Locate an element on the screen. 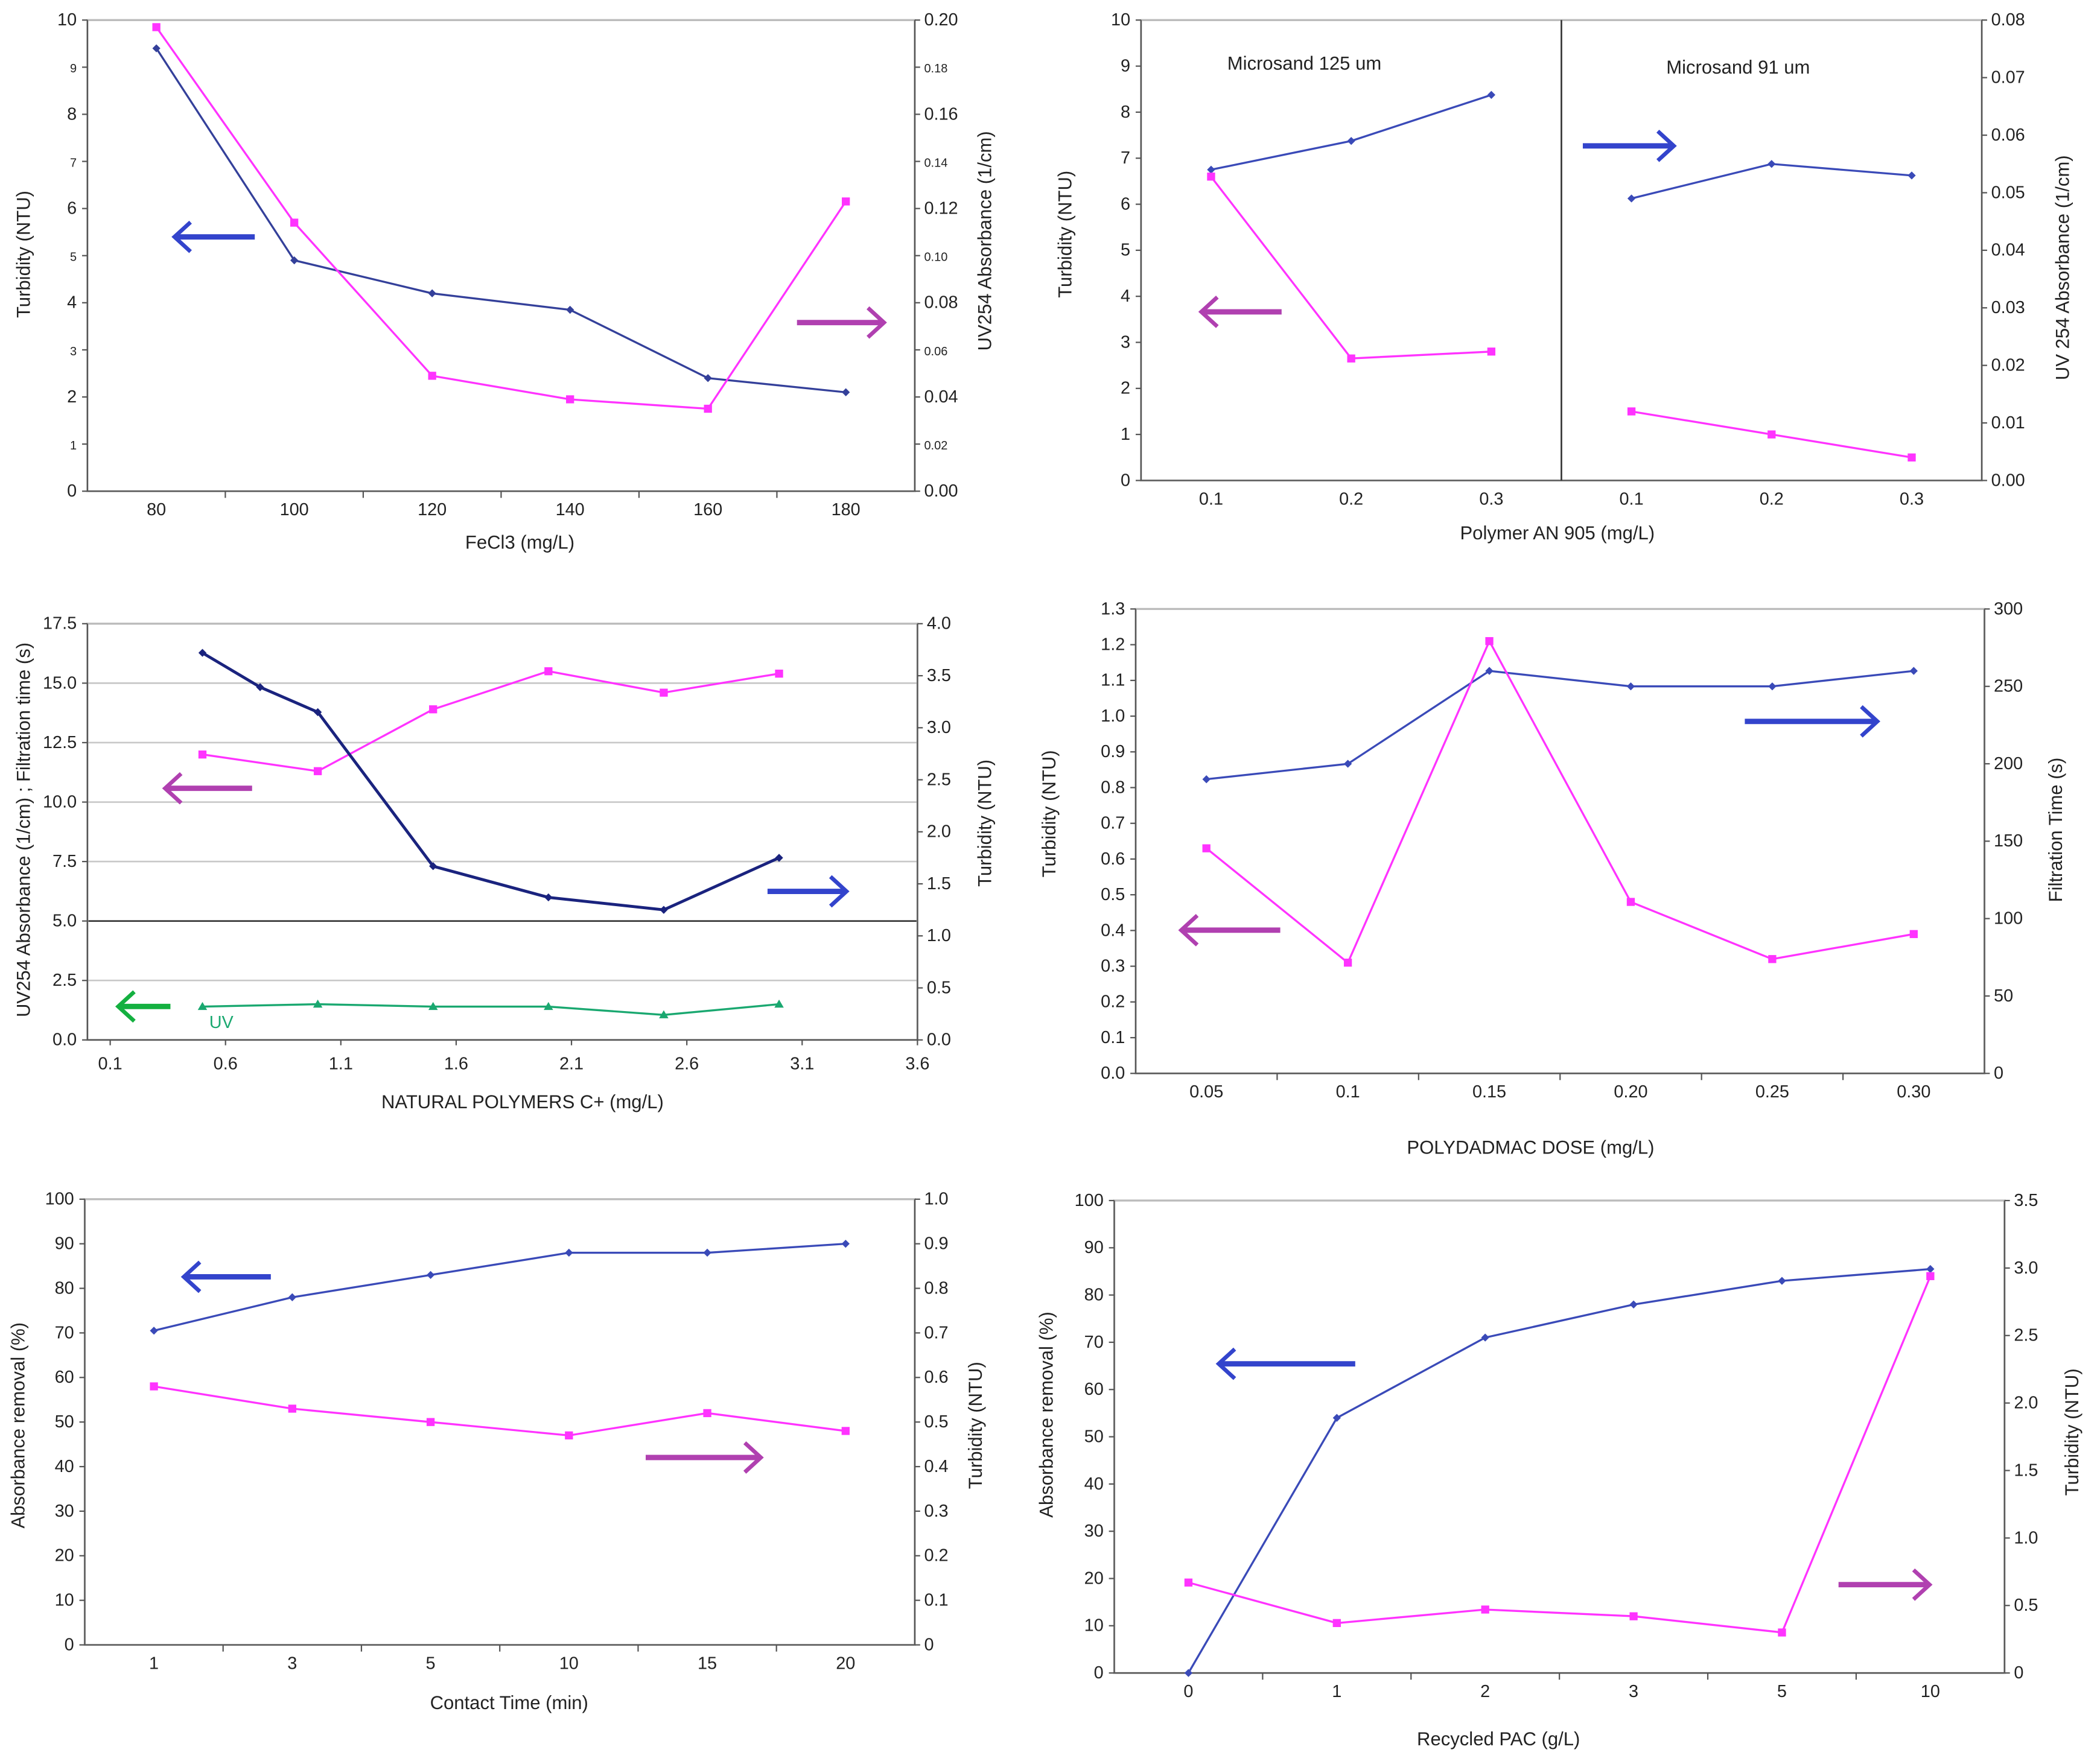 Image resolution: width=2100 pixels, height=1764 pixels. y-tick-label: 100 is located at coordinates (1089, 1200).